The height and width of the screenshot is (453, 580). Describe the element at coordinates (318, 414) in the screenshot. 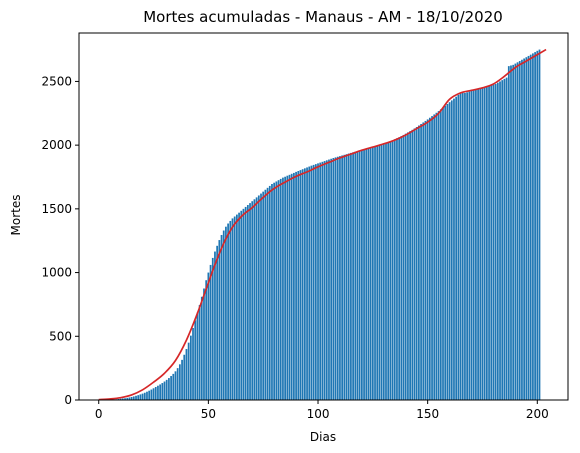

I see `x-tick-label: 100` at that location.